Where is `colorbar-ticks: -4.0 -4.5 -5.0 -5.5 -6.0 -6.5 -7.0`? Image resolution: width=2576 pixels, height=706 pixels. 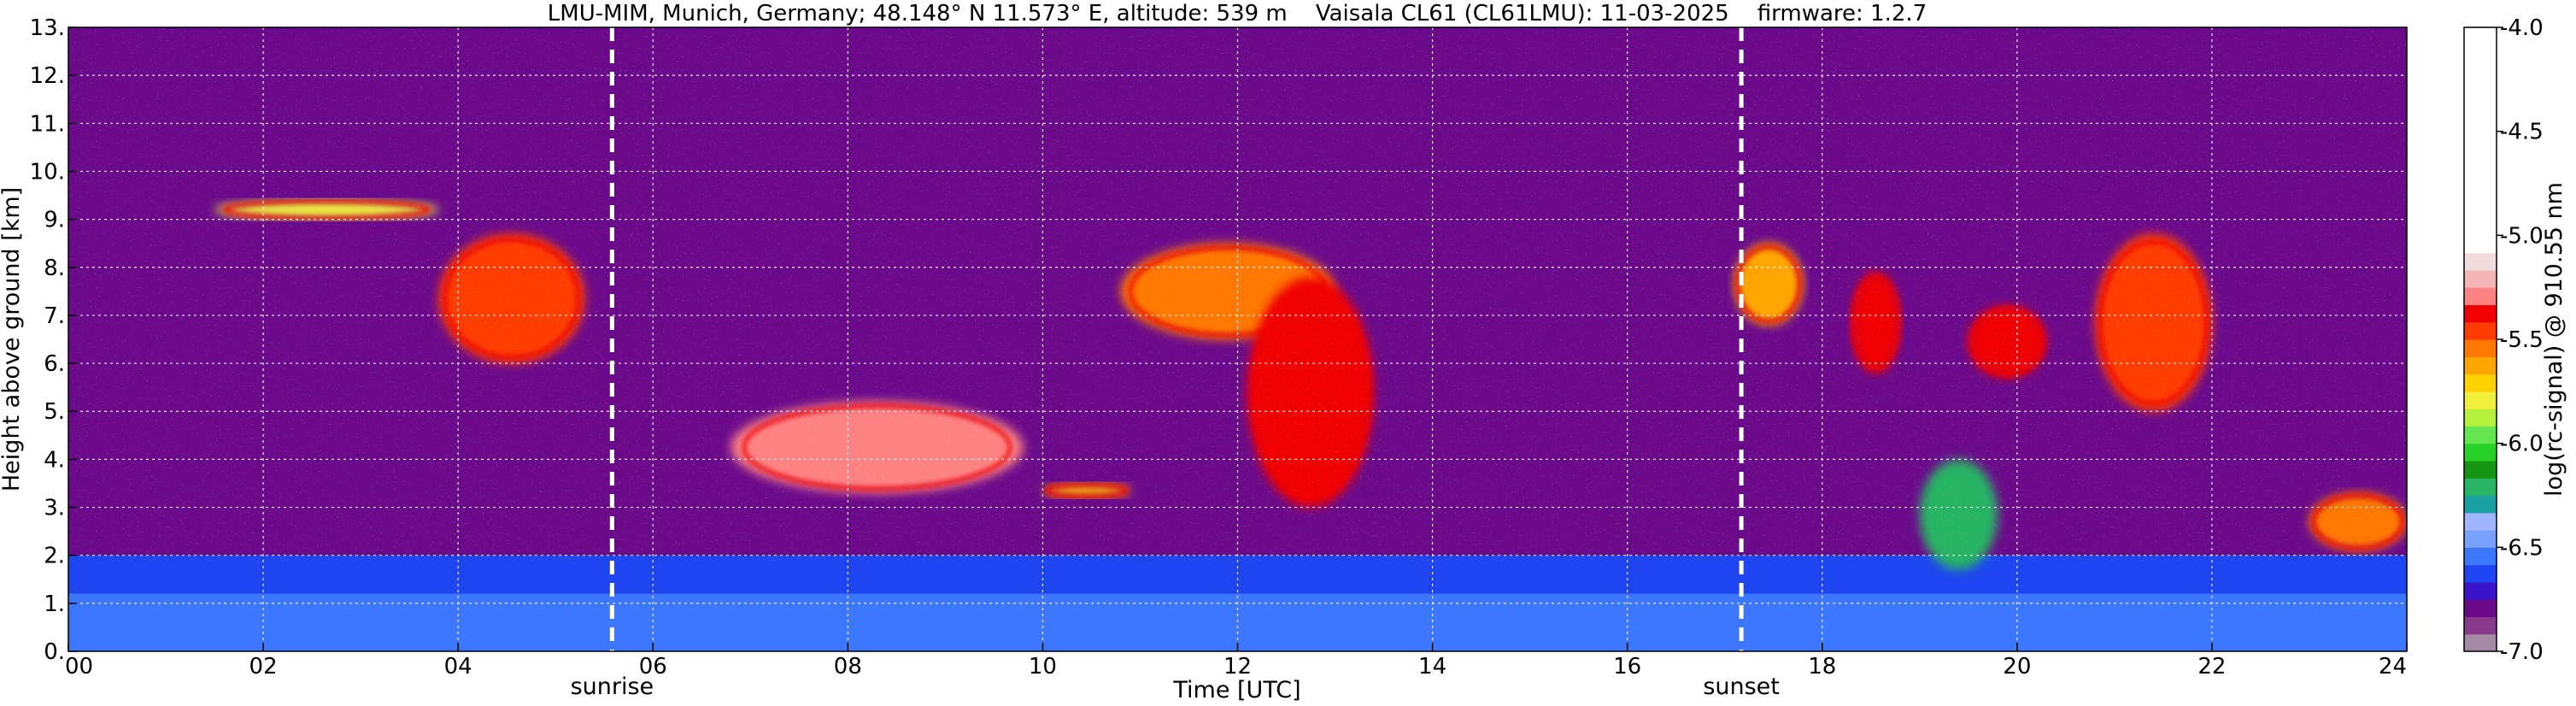
colorbar-ticks: -4.0 -4.5 -5.0 -5.5 -6.0 -6.5 -7.0 is located at coordinates (2520, 340).